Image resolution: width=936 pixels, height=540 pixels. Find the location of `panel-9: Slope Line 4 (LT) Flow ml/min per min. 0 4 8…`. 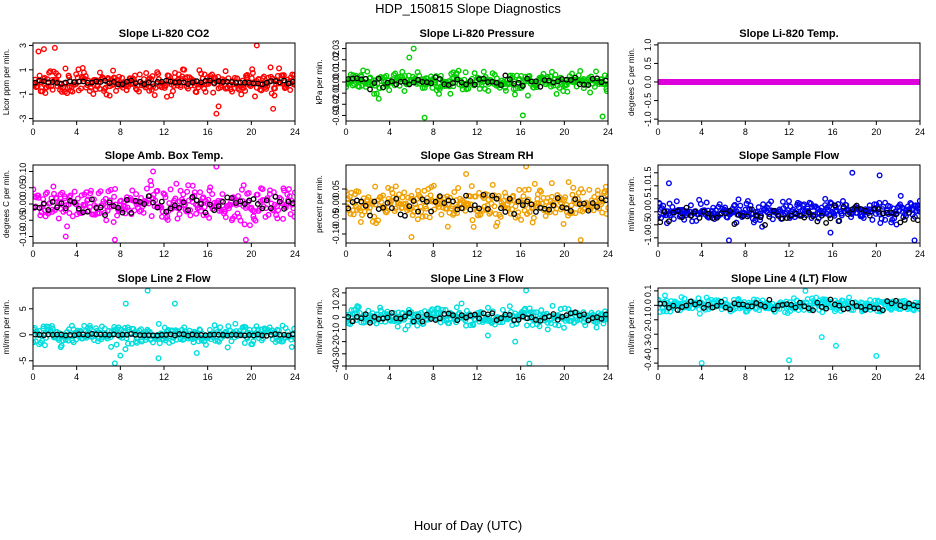

panel-9: Slope Line 4 (LT) Flow ml/min per min. 0 4 8… is located at coordinates (776, 327).